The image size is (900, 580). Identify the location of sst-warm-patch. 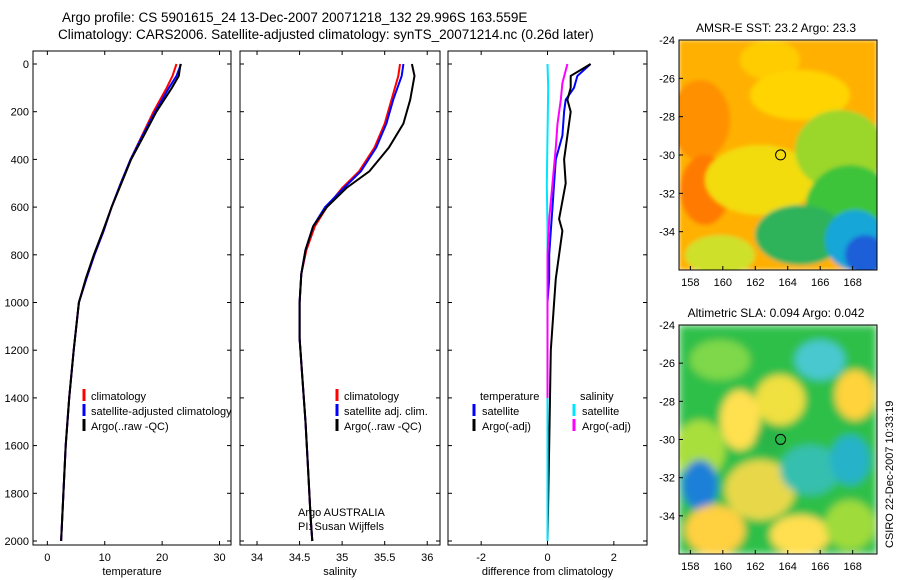
(704, 120).